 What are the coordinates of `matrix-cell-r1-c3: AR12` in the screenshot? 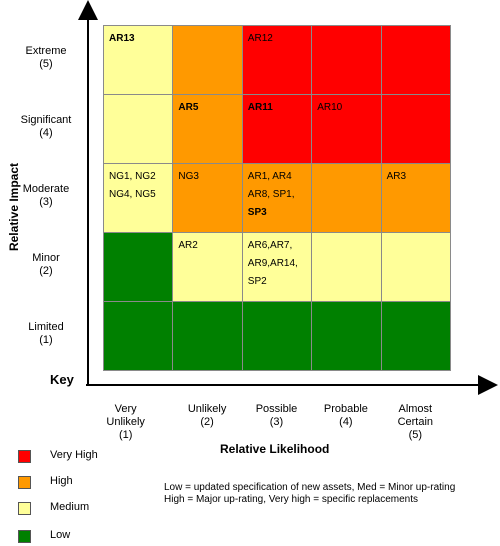 It's located at (277, 60).